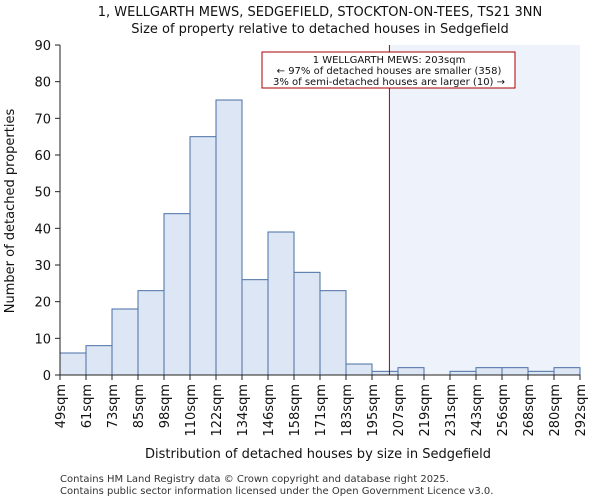 The height and width of the screenshot is (500, 600). What do you see at coordinates (463, 373) in the screenshot?
I see `bar-231sqm` at bounding box center [463, 373].